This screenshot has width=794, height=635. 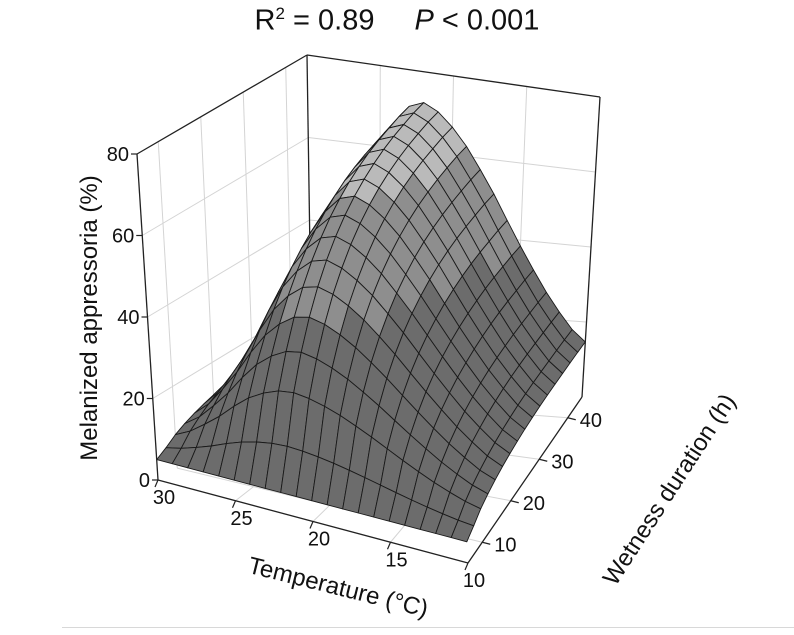 What do you see at coordinates (424, 20) in the screenshot?
I see `p-label: P` at bounding box center [424, 20].